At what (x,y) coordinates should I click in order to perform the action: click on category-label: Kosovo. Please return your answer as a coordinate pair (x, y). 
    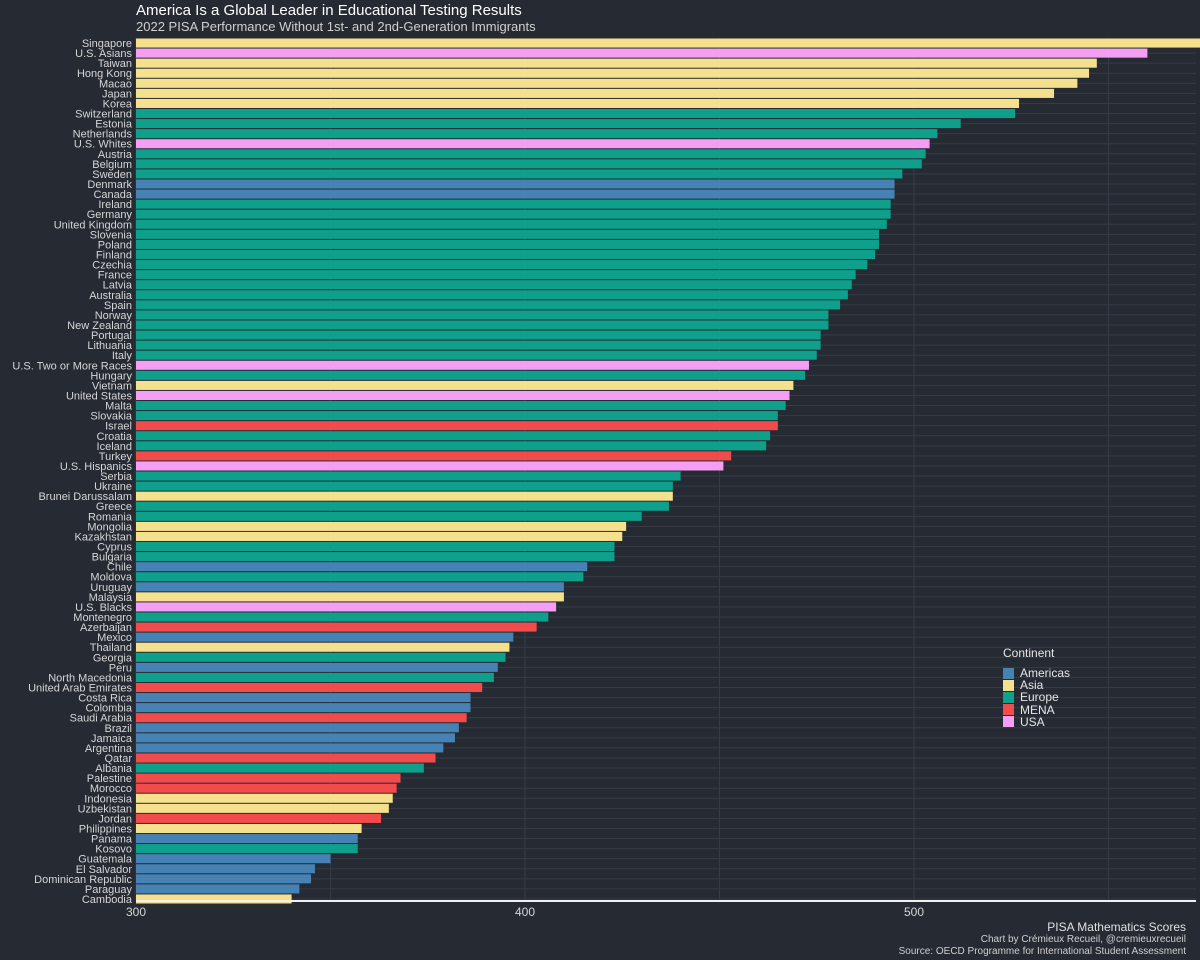
    Looking at the image, I should click on (113, 850).